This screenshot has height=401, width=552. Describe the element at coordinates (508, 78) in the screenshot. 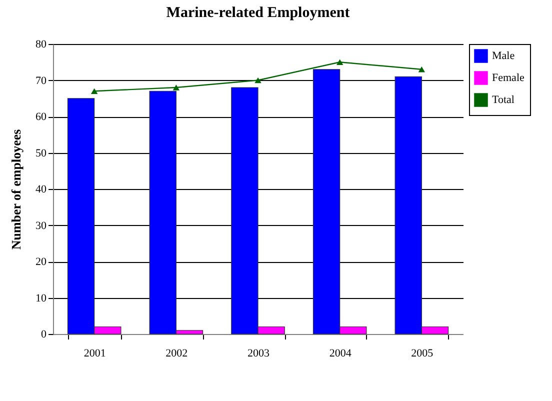

I see `legend-label: Female` at that location.